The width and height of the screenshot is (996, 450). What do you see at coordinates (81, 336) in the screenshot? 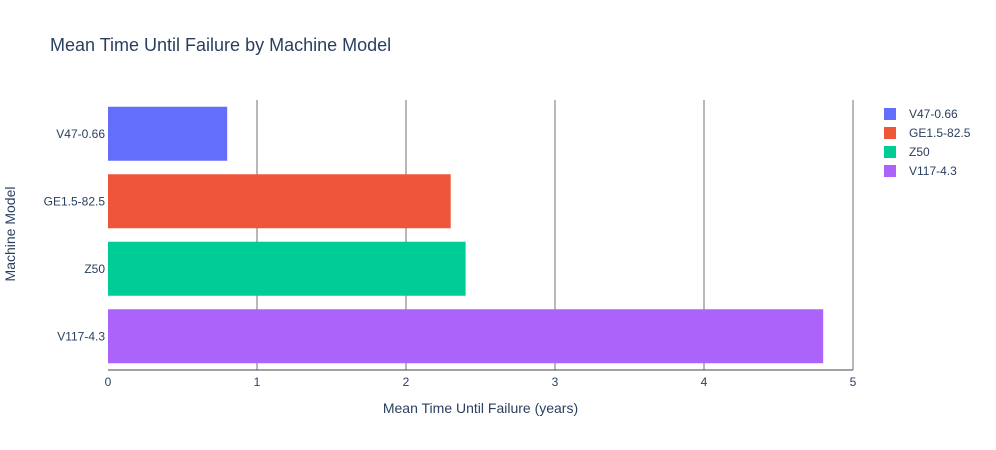
I see `y-tick-label: V117-4.3` at bounding box center [81, 336].